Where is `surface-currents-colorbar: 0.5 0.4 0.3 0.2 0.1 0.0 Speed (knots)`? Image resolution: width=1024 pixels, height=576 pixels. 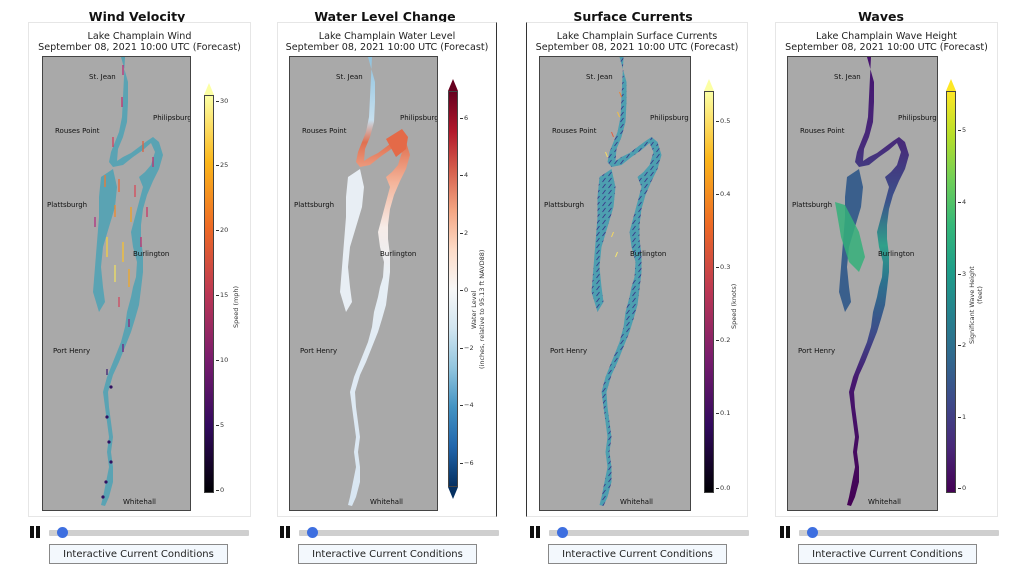 surface-currents-colorbar: 0.5 0.4 0.3 0.2 0.1 0.0 Speed (knots) is located at coordinates (721, 286).